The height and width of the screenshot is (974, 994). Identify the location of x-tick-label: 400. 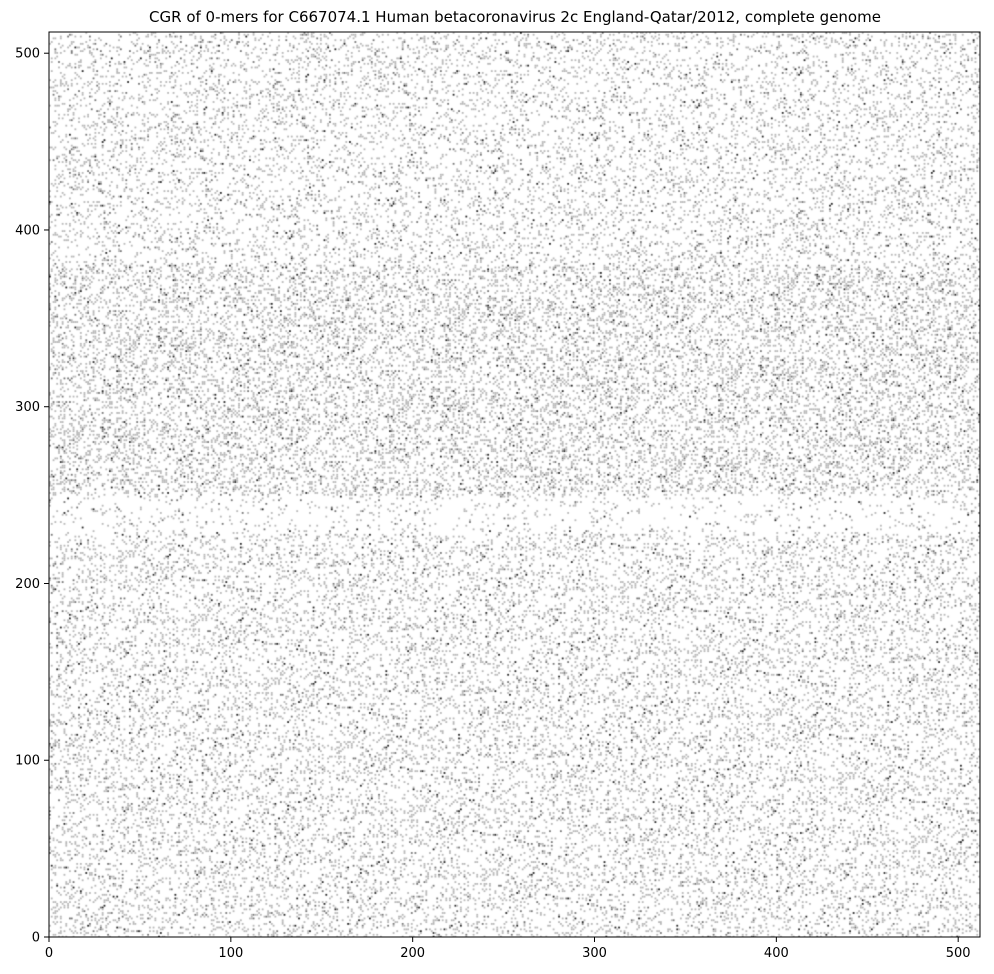
(776, 953).